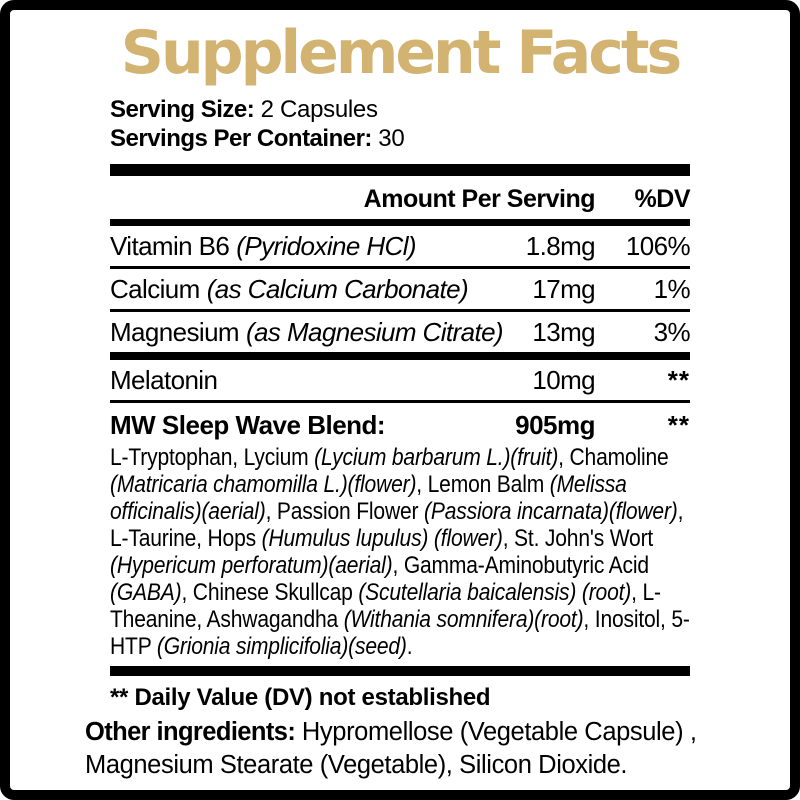 Image resolution: width=800 pixels, height=800 pixels. I want to click on ingredient-botanical-name: (Withania somnifera)(root), so click(463, 620).